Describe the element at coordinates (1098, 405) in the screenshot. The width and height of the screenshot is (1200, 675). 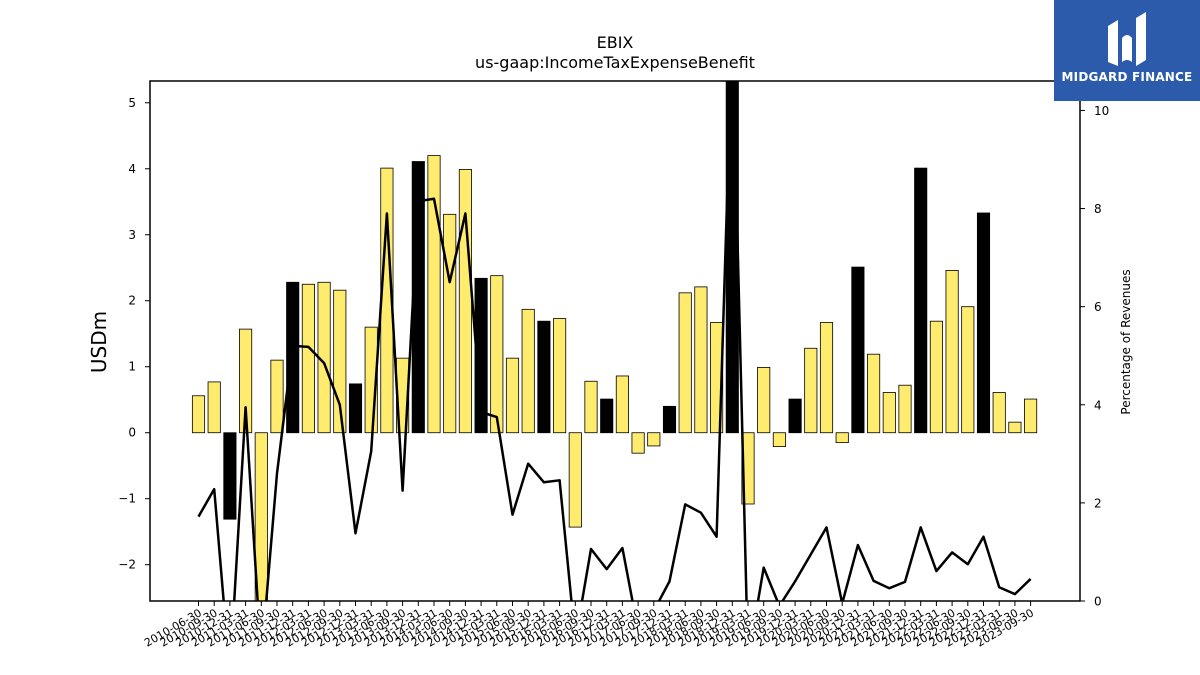
I see `right-tick-label: 4` at that location.